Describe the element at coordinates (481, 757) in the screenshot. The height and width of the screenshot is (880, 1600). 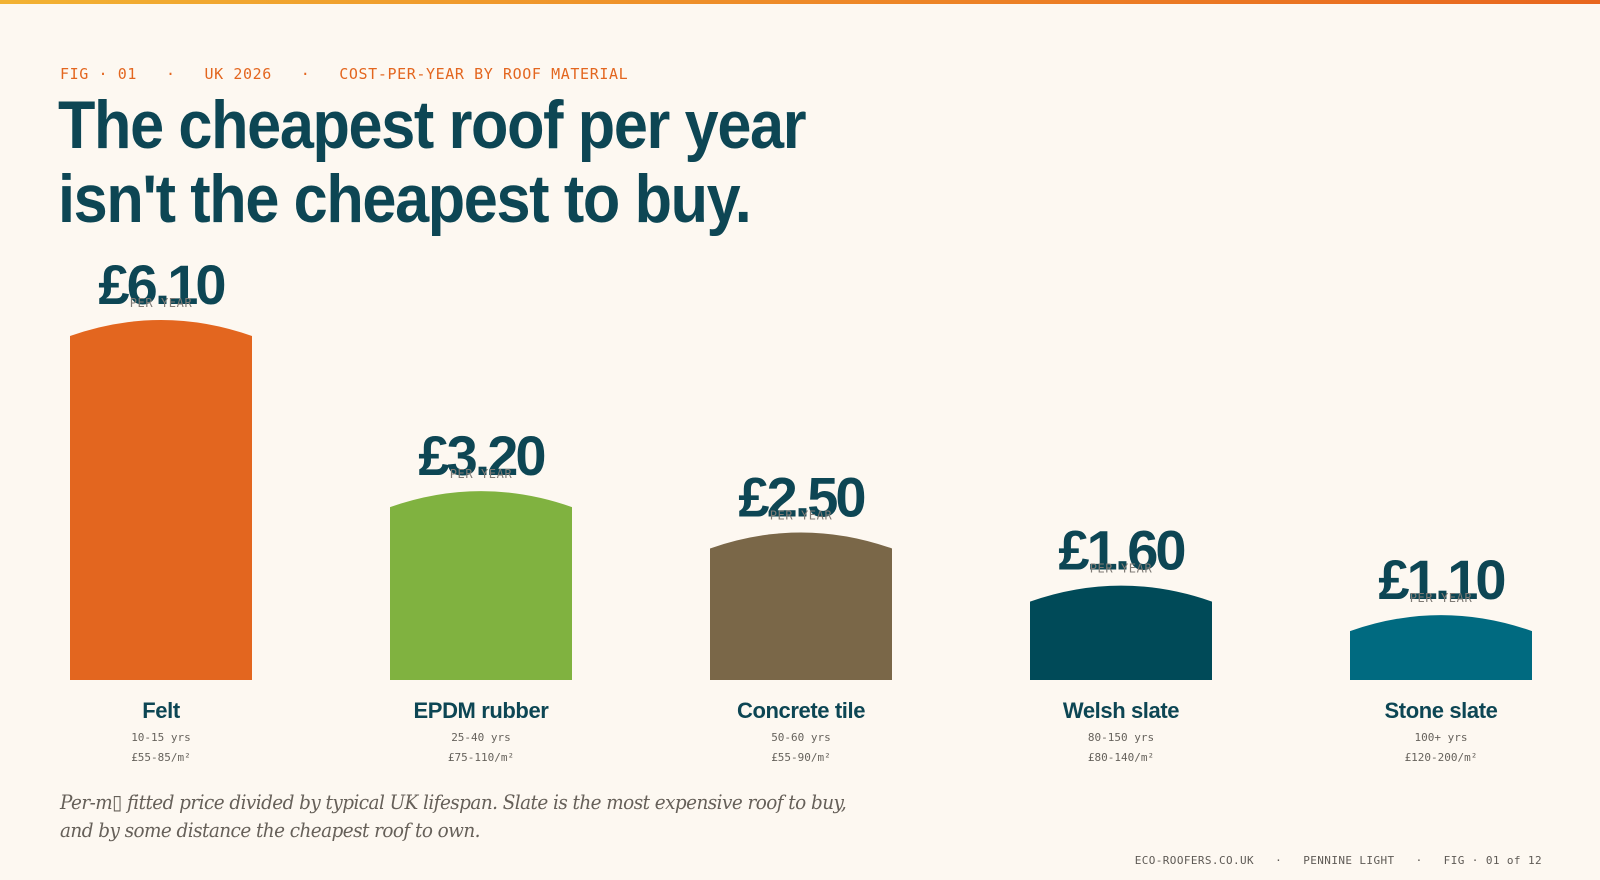
I see `price-label-1: £75-110/m²` at that location.